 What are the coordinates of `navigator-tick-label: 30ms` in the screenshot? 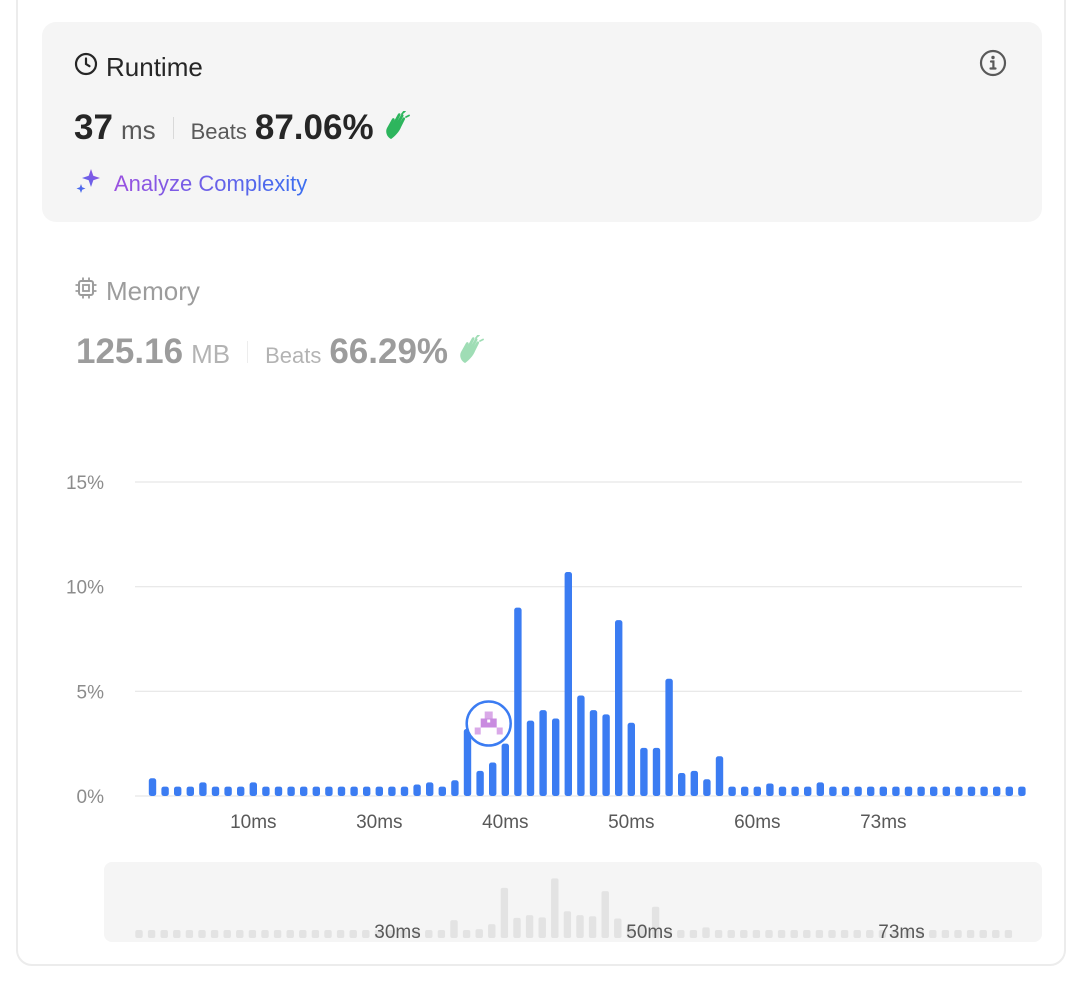 It's located at (397, 932).